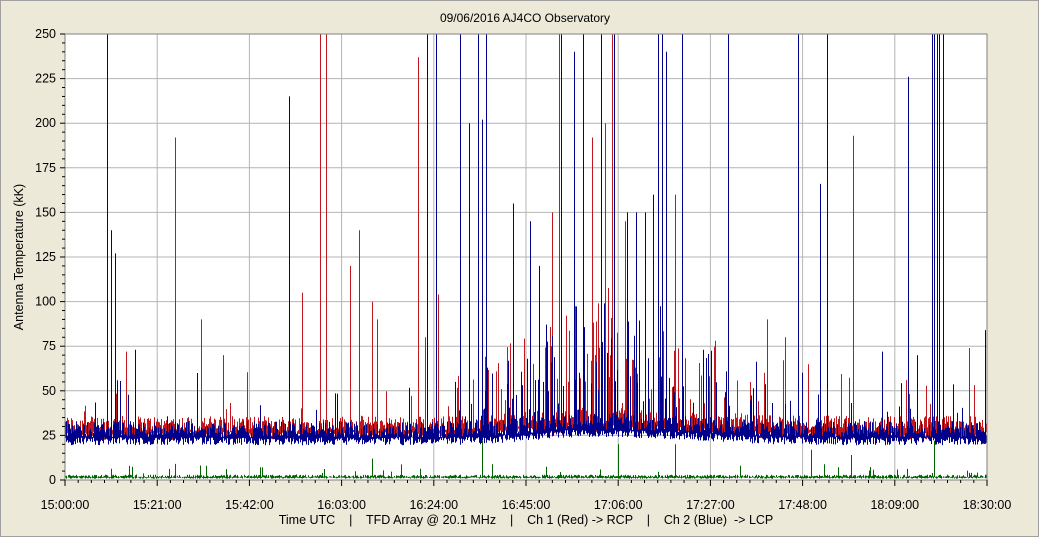  Describe the element at coordinates (525, 18) in the screenshot. I see `chart-title: 09/06/2016 AJ4CO Observatory` at that location.